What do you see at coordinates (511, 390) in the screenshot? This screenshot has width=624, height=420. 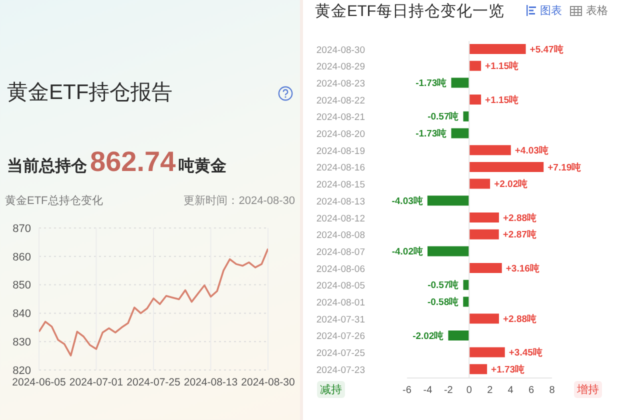 I see `x-tick-label: 4` at bounding box center [511, 390].